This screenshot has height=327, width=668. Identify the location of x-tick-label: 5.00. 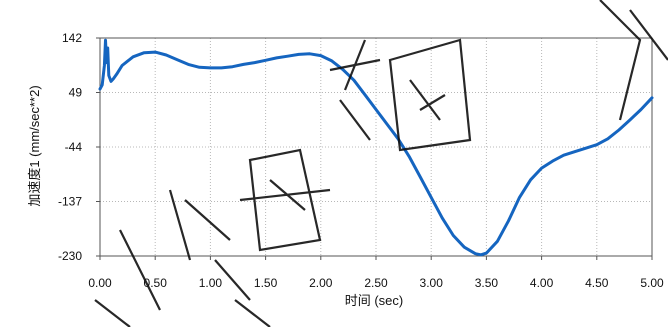
(652, 283).